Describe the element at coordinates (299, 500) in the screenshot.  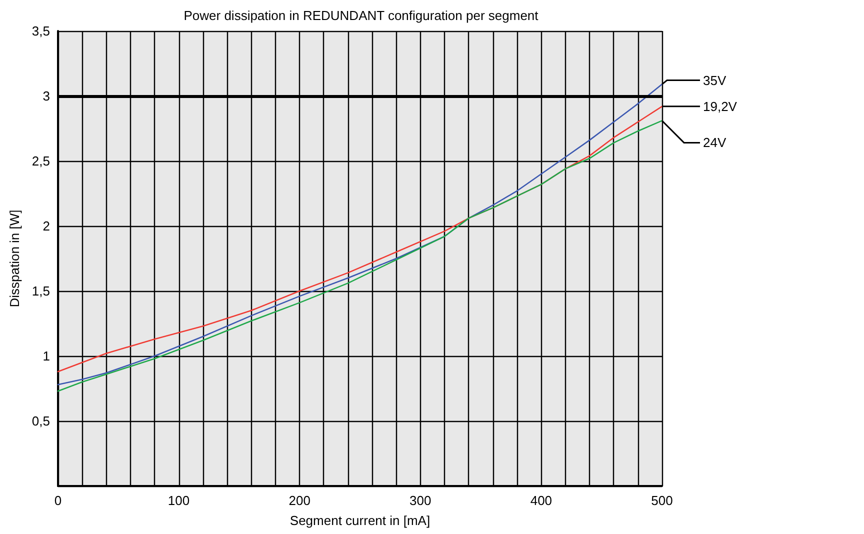
I see `x-tick-label: 200` at that location.